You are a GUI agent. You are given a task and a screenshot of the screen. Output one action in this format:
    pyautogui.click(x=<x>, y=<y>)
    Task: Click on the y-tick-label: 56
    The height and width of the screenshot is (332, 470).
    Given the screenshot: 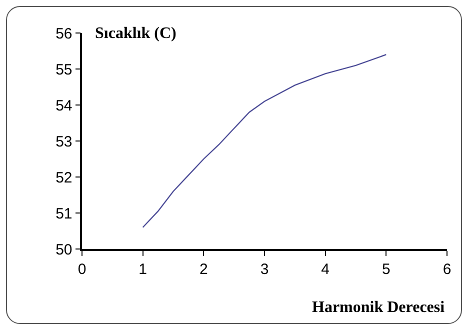 What is the action you would take?
    pyautogui.click(x=64, y=33)
    